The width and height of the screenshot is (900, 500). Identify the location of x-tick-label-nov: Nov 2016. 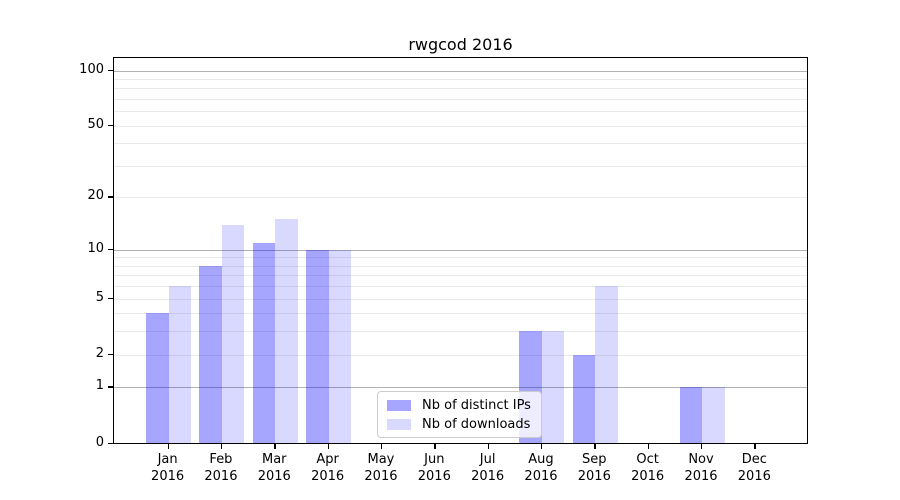
(701, 468).